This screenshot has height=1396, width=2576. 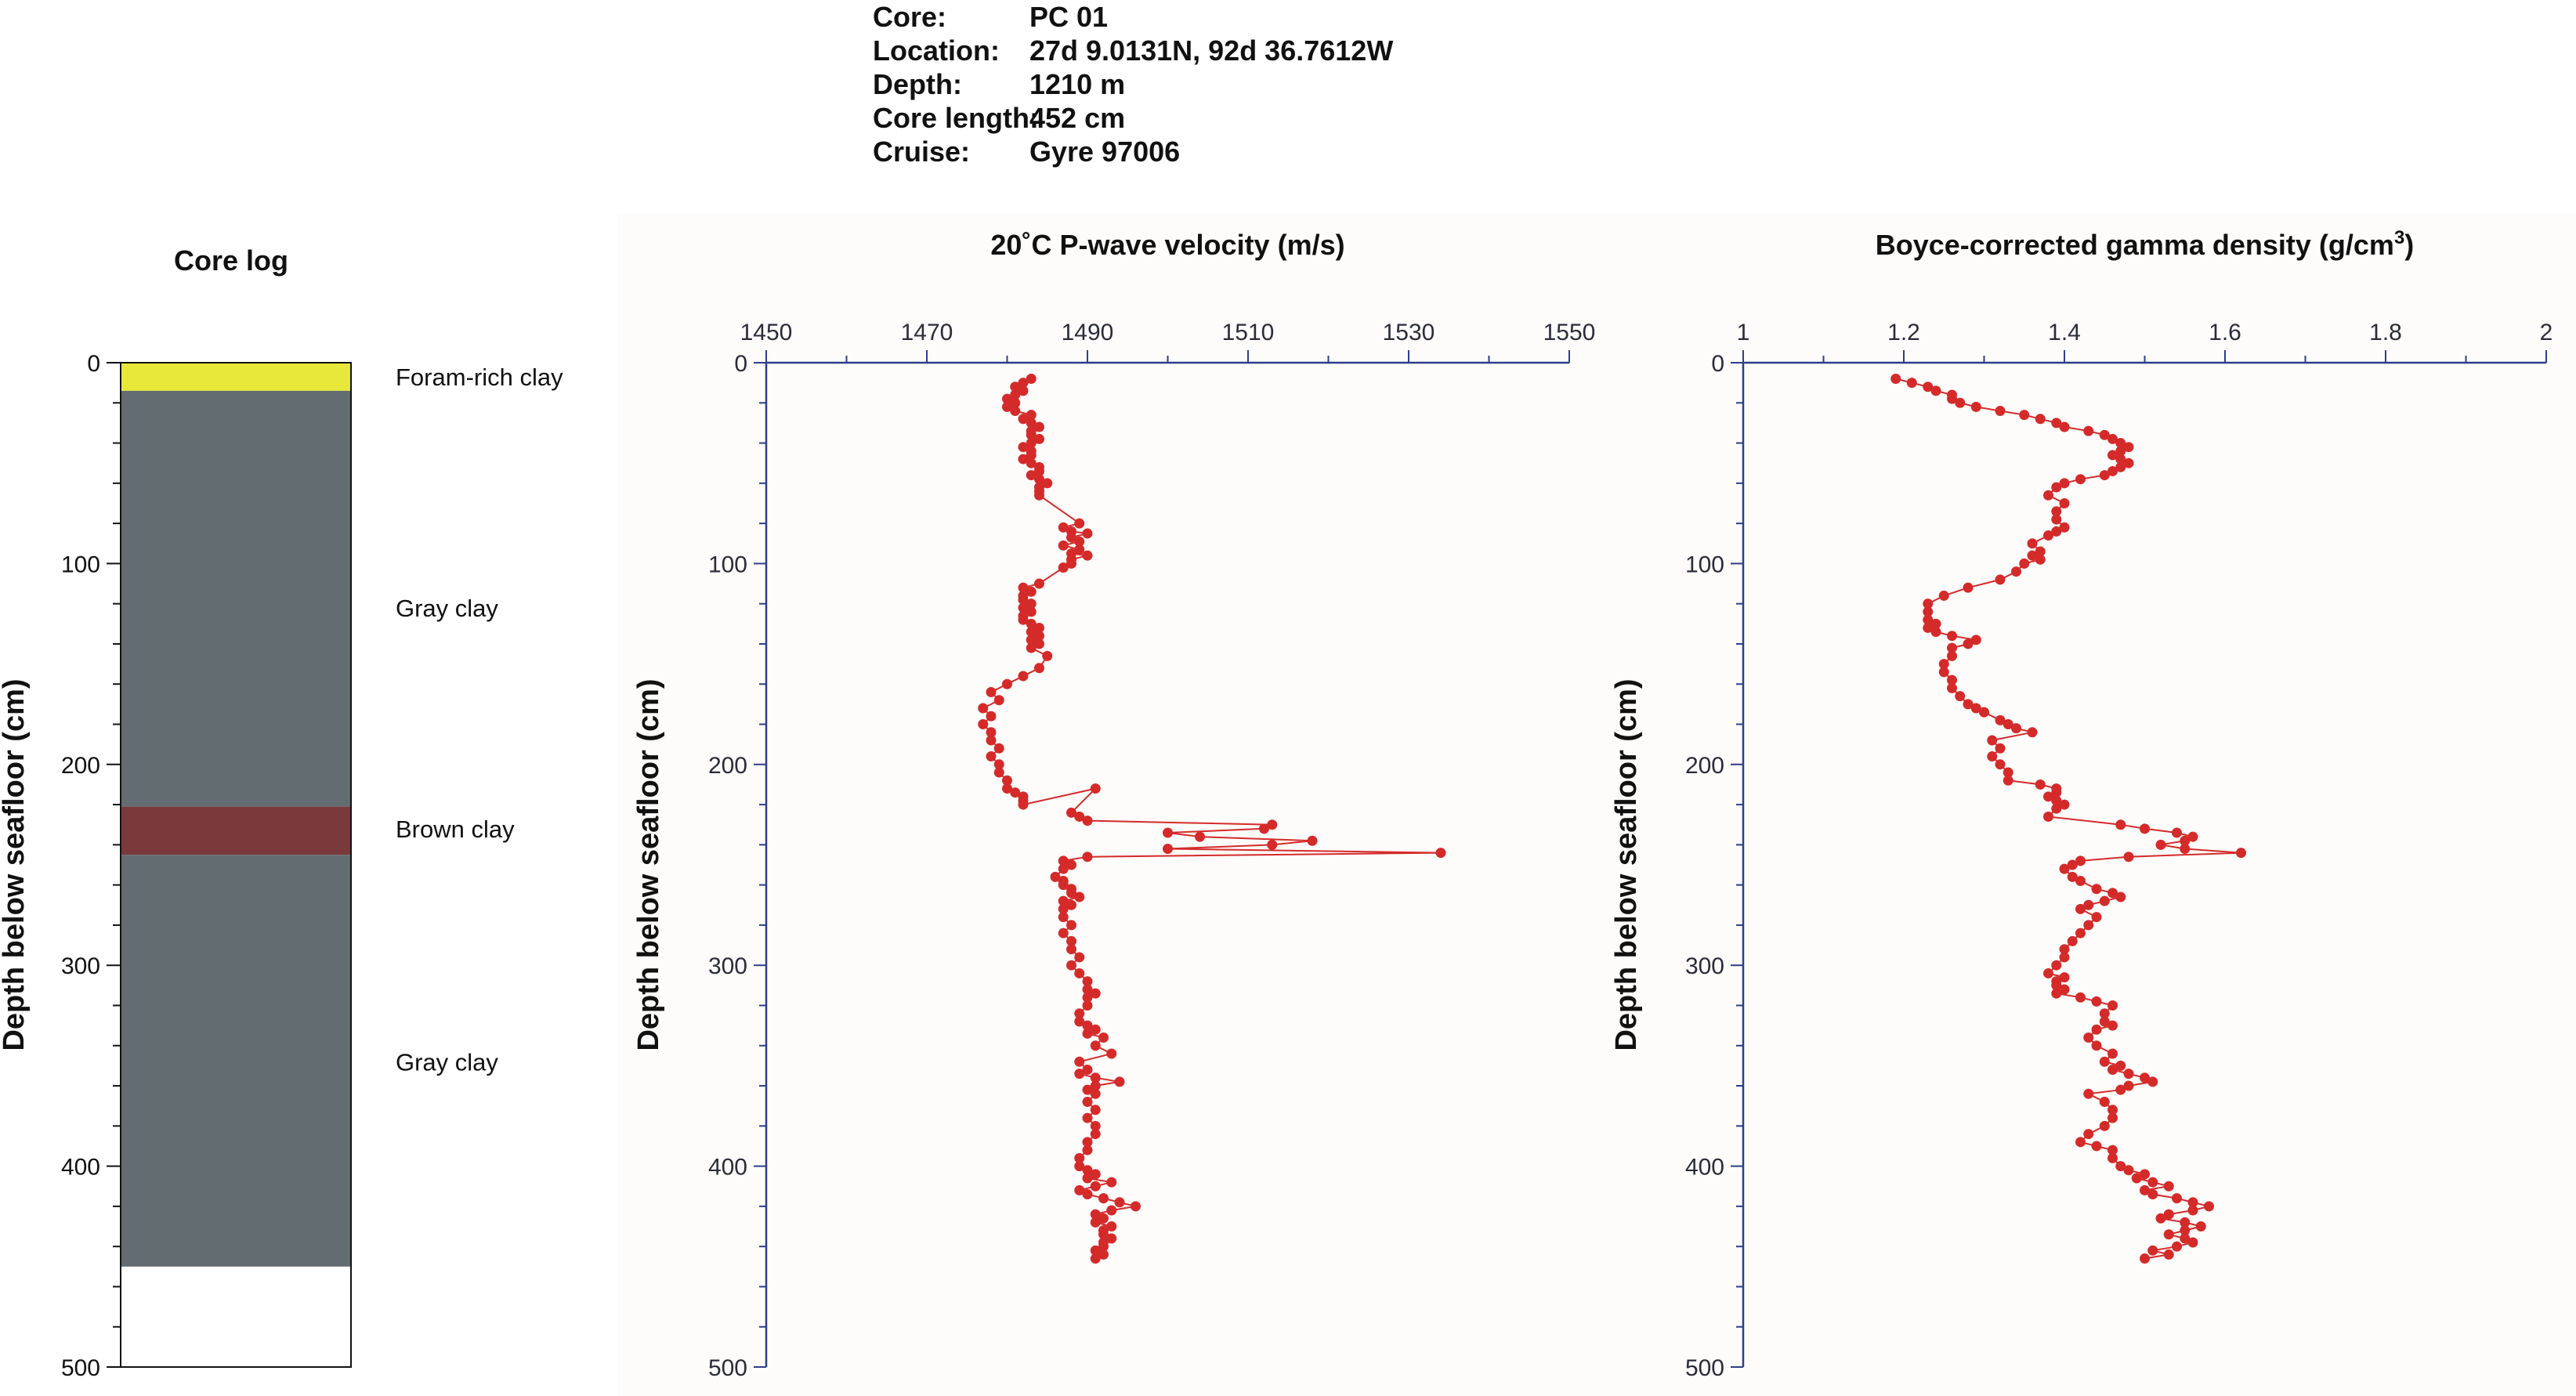 What do you see at coordinates (2068, 819) in the screenshot?
I see `gamma-density-chart-series-line` at bounding box center [2068, 819].